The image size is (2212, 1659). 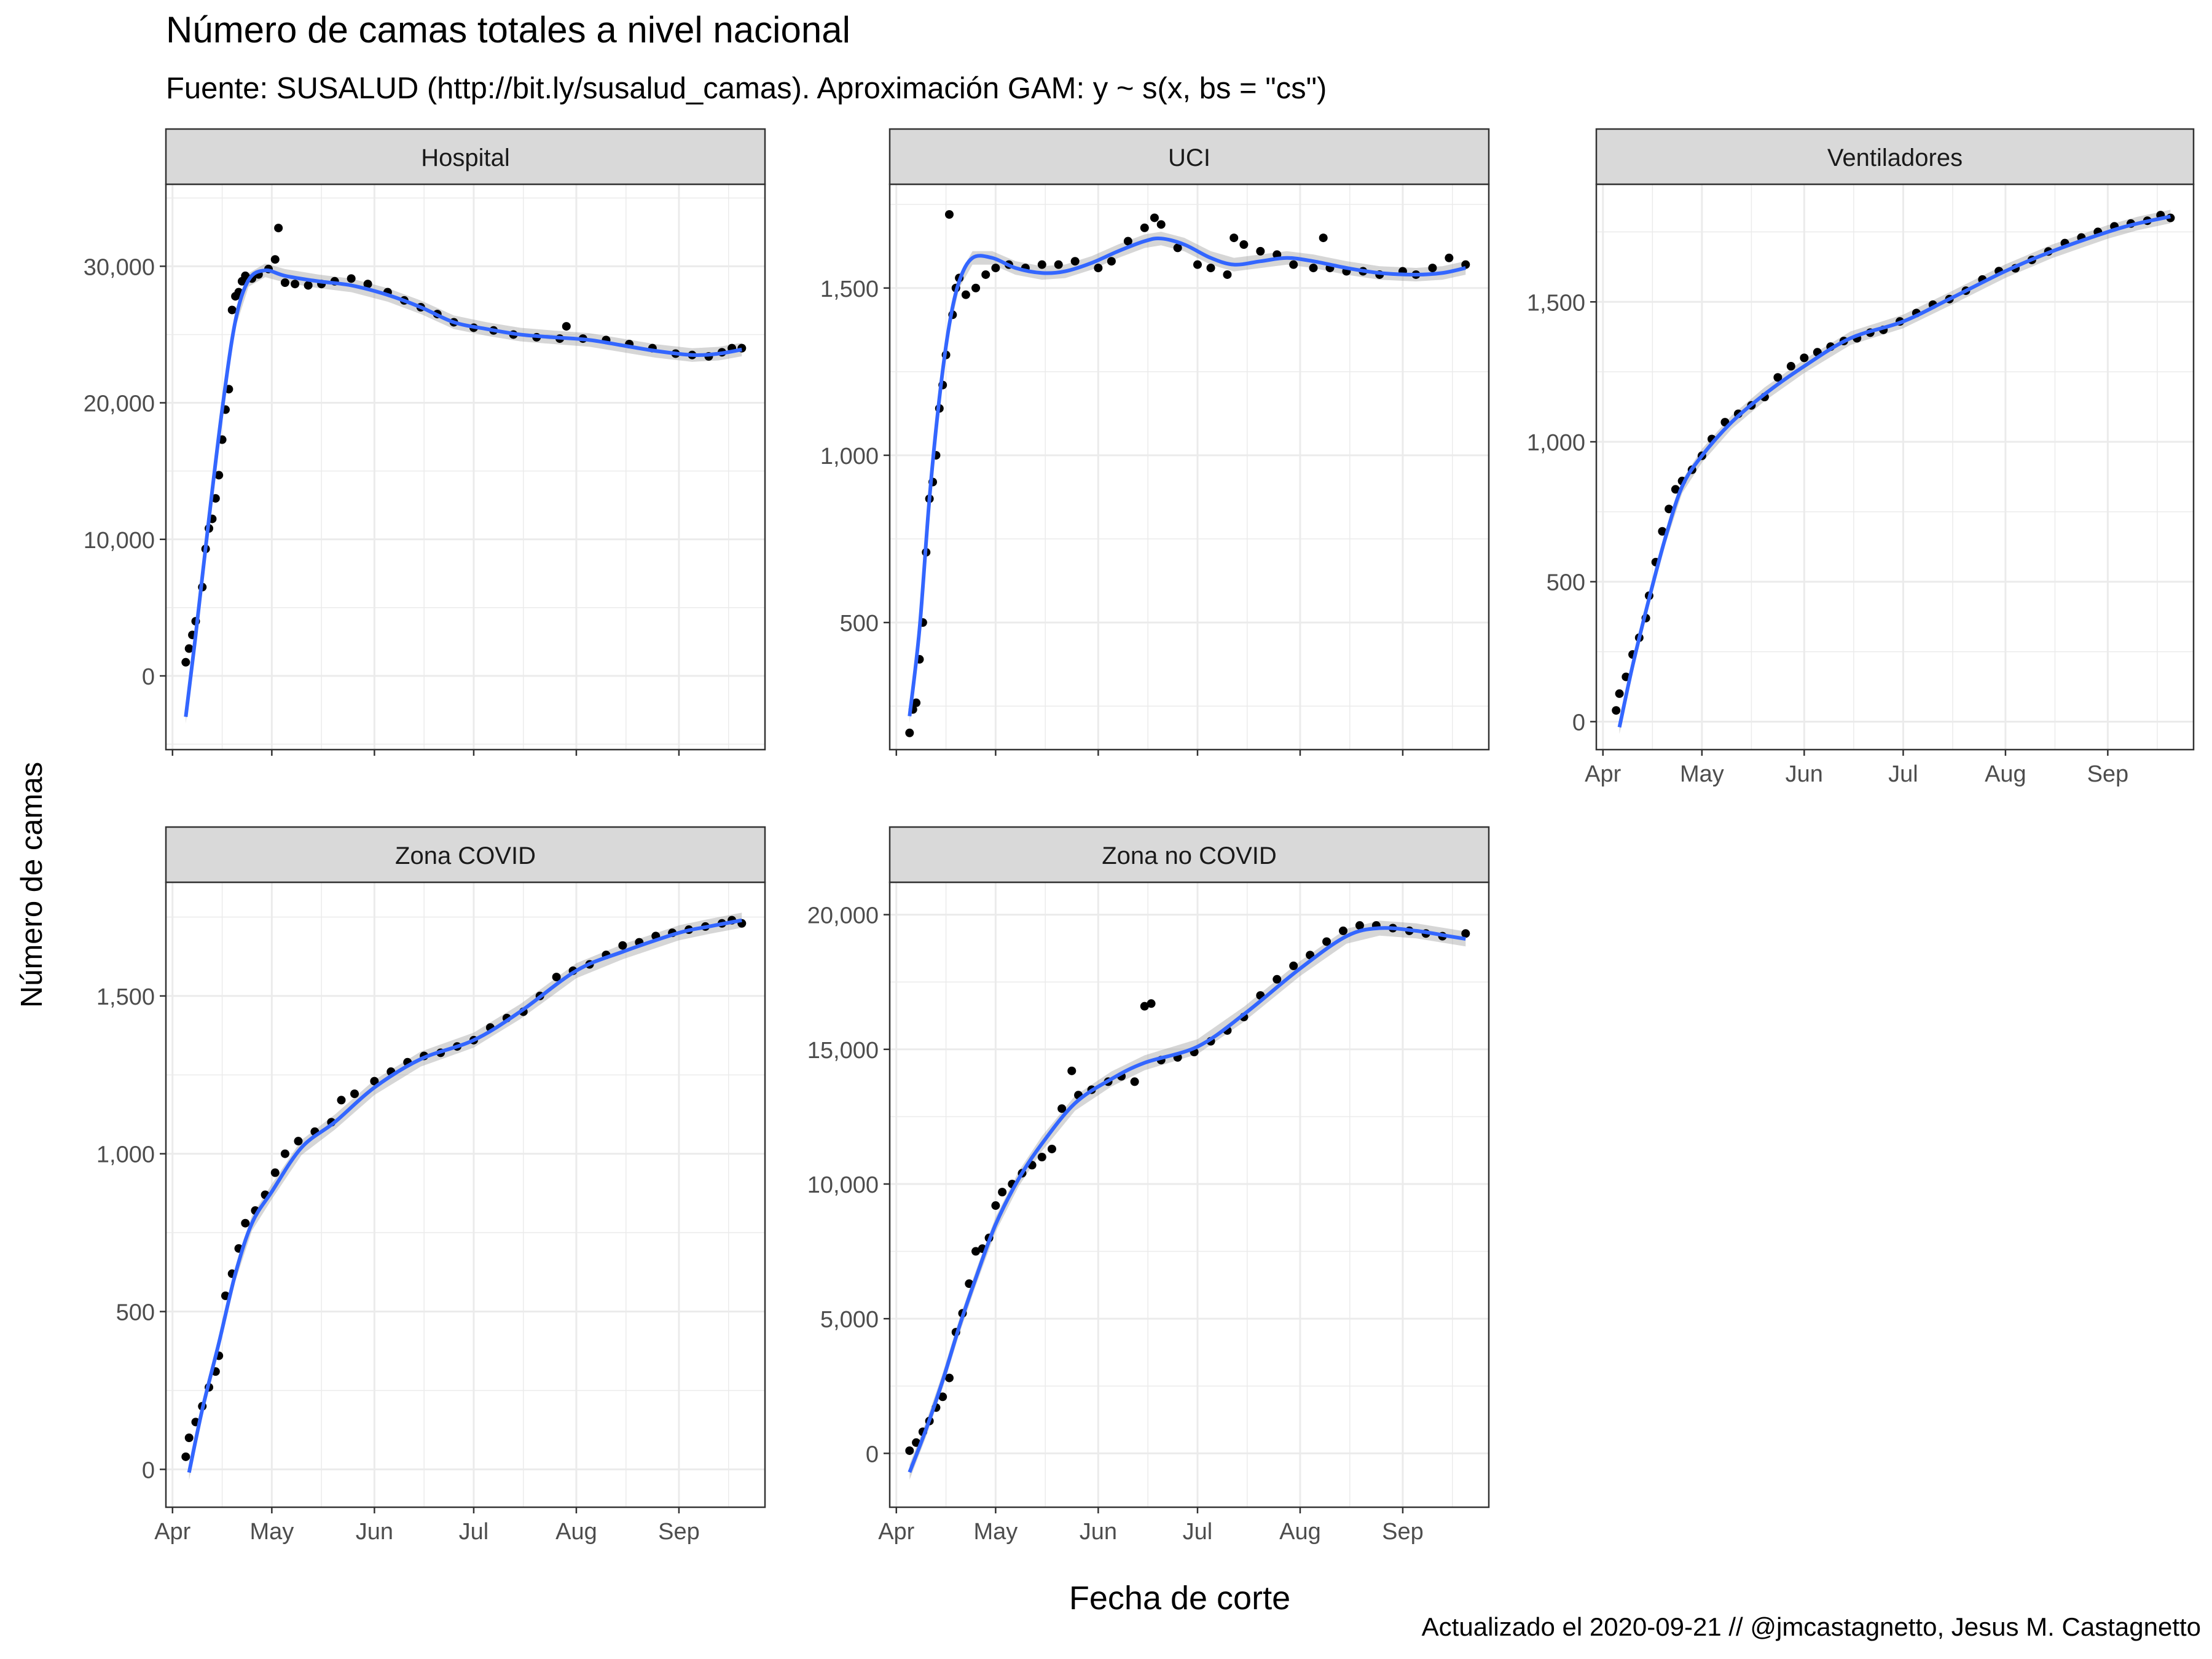 What do you see at coordinates (1189, 157) in the screenshot?
I see `facet-strip-label: UCI` at bounding box center [1189, 157].